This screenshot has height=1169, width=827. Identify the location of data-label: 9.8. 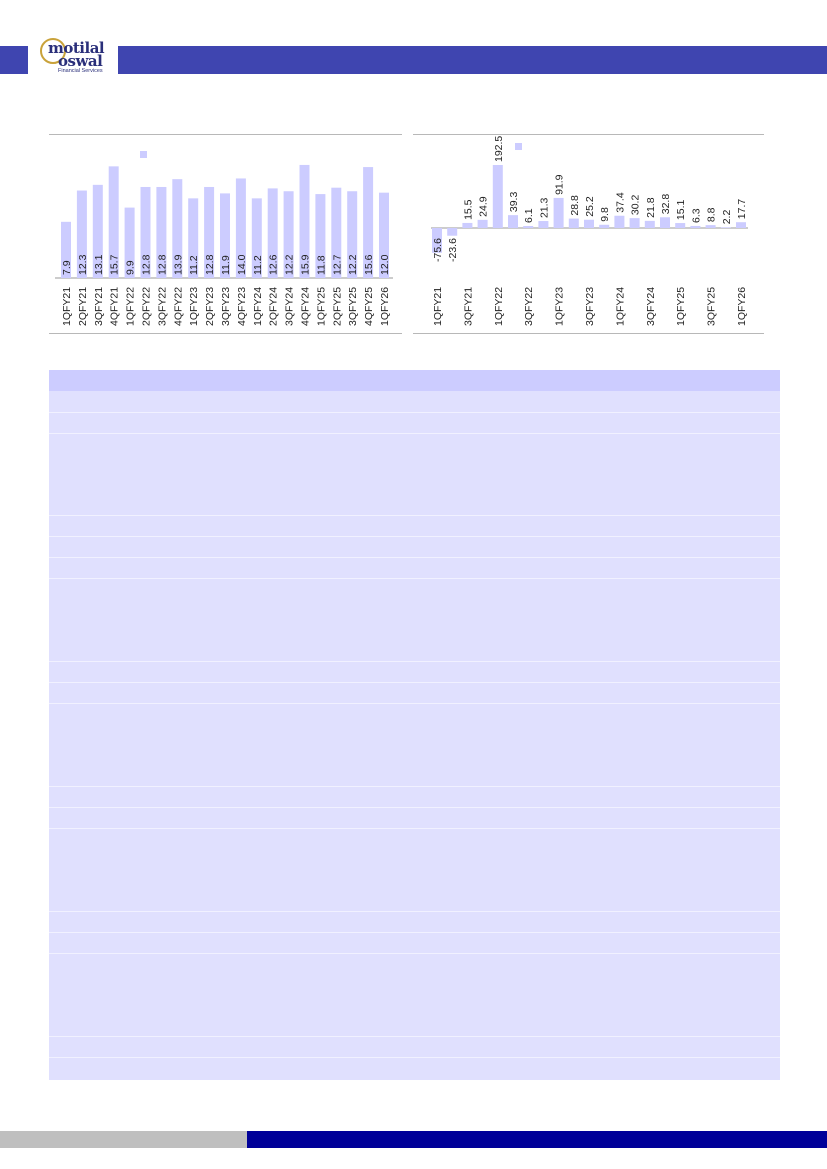
(605, 214).